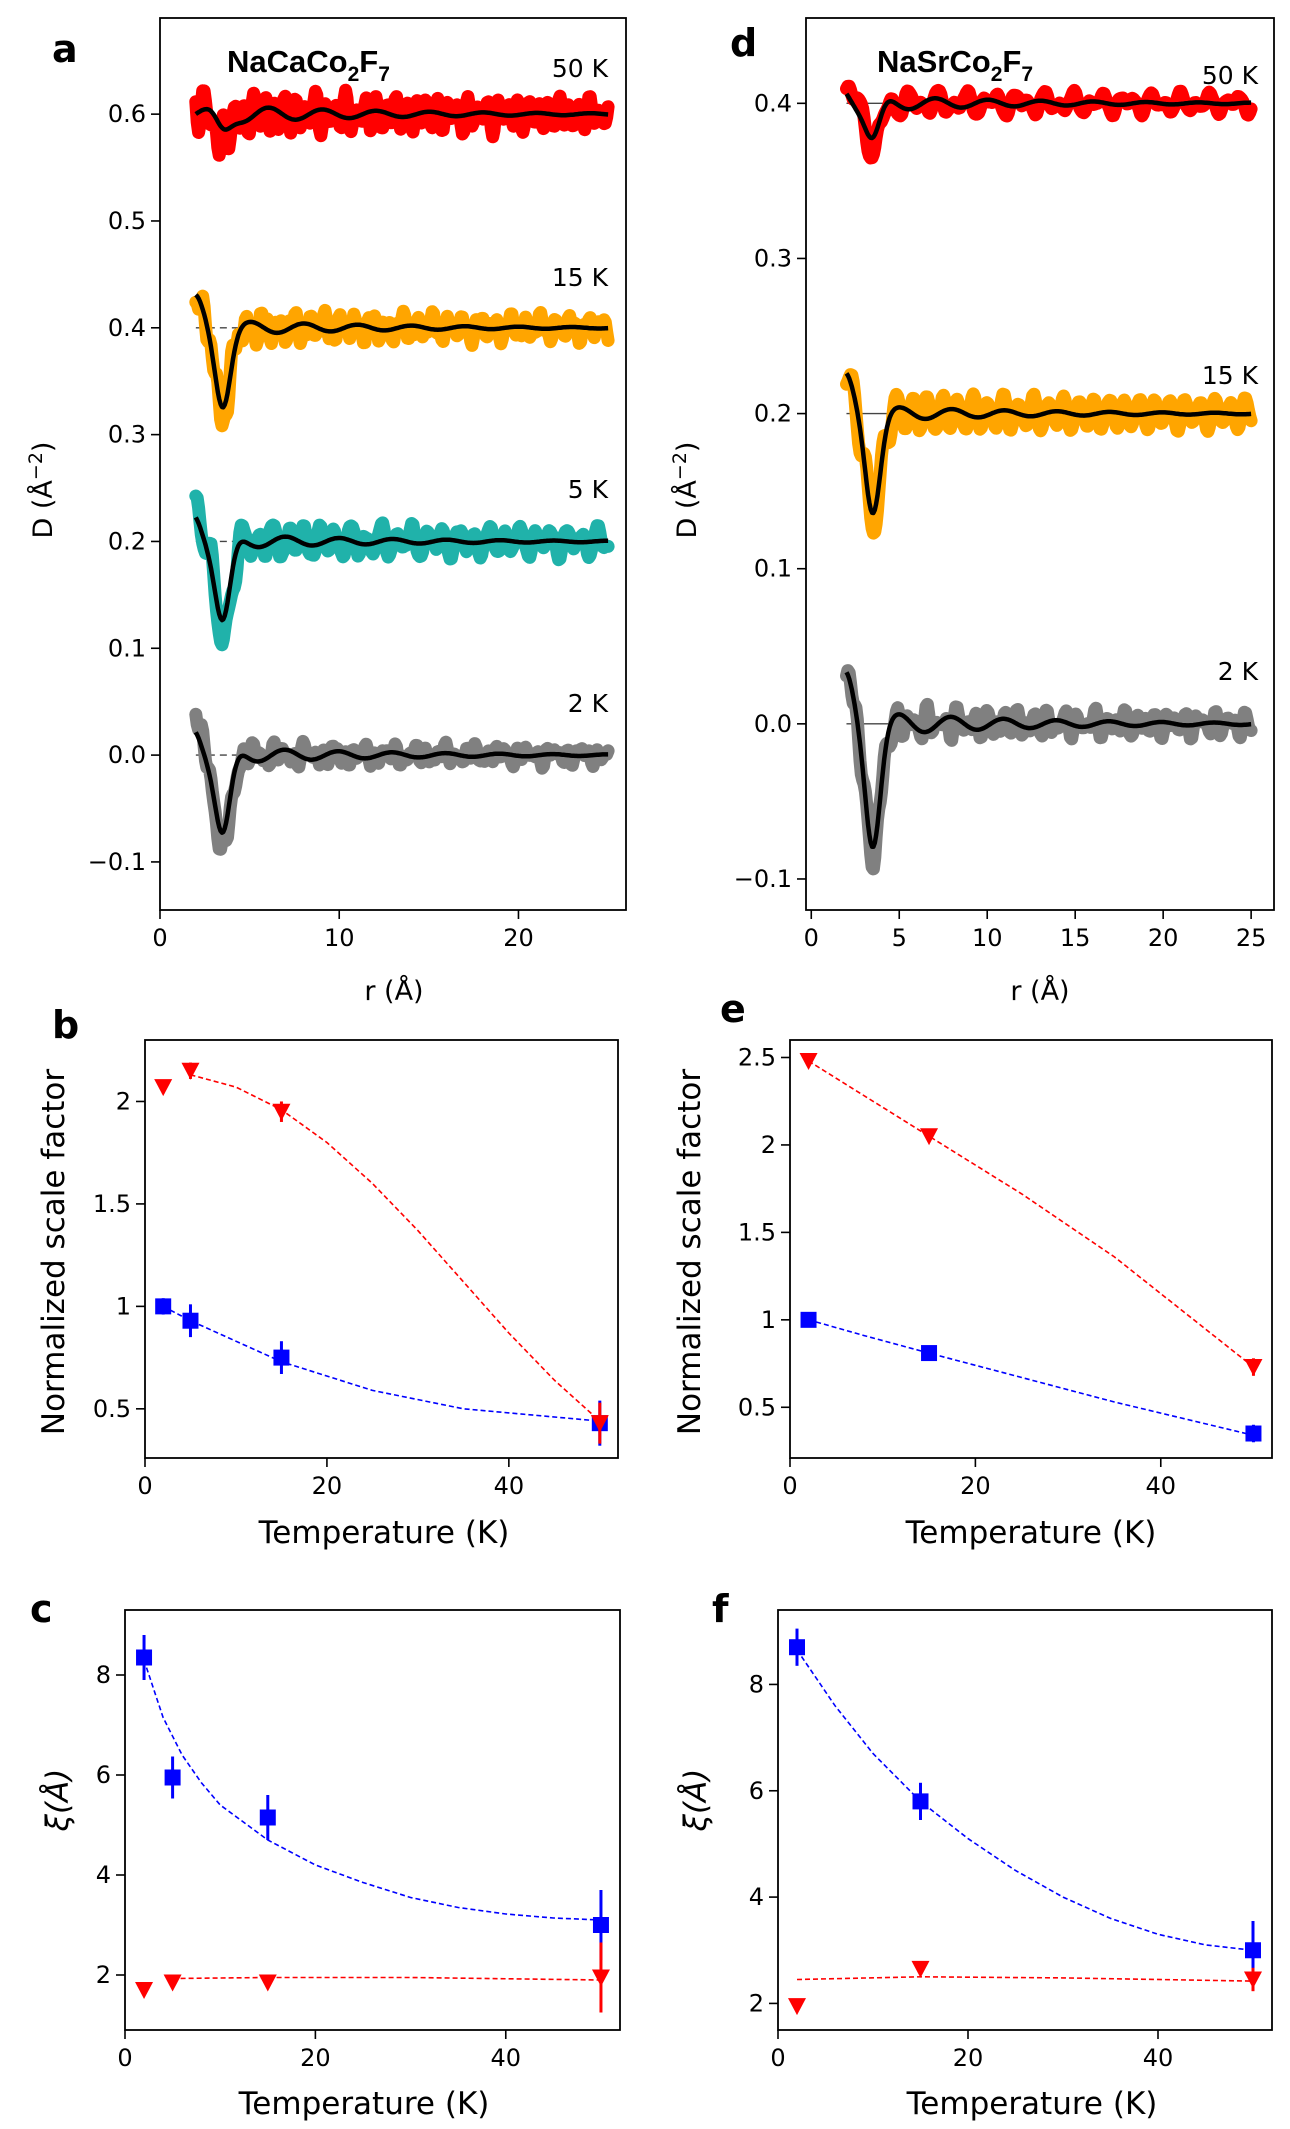  Describe the element at coordinates (773, 724) in the screenshot. I see `y-tick-label-d-1: 0.0` at that location.